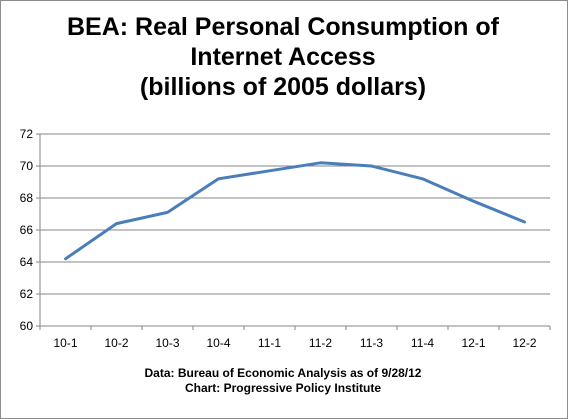 This screenshot has width=568, height=419. Describe the element at coordinates (27, 166) in the screenshot. I see `y-tick-label: 70` at that location.